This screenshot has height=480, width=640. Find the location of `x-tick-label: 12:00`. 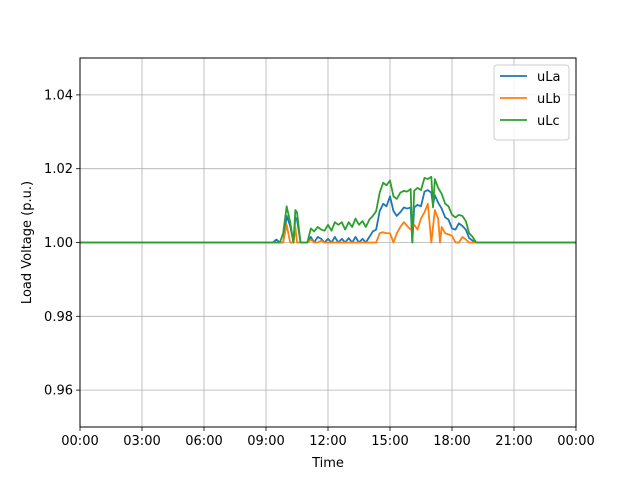

x-tick-label: 12:00 is located at coordinates (327, 441).